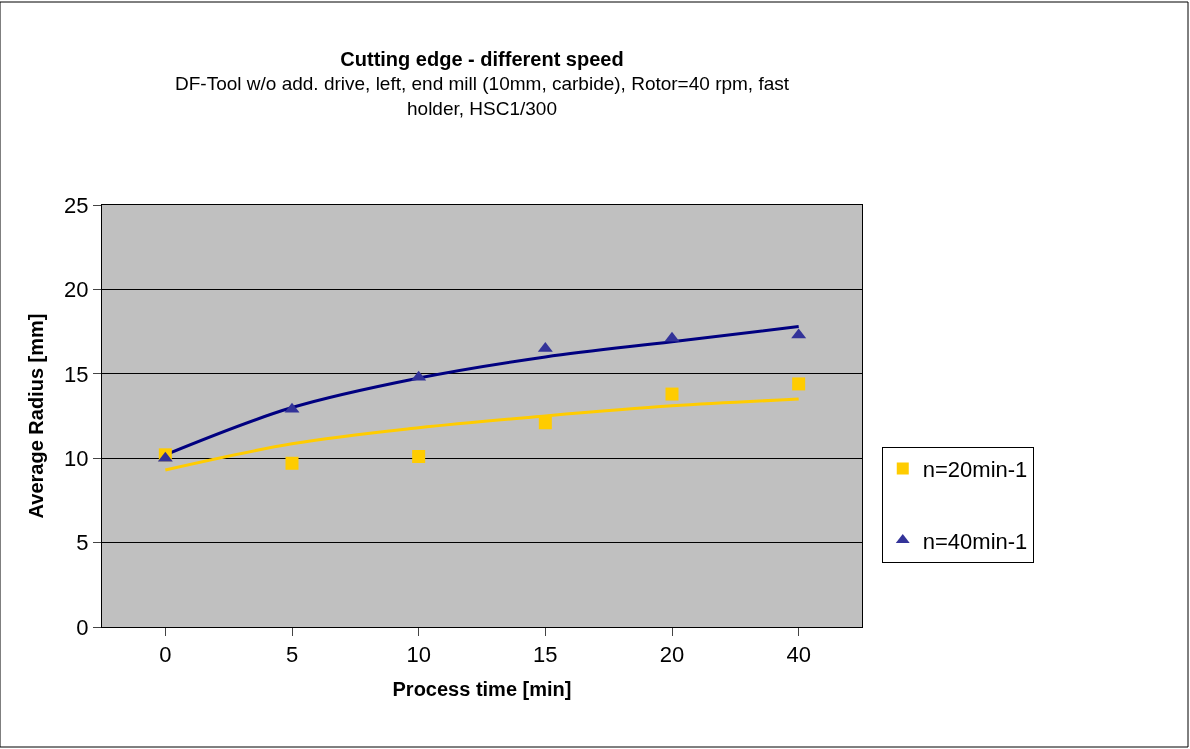 The image size is (1190, 749). Describe the element at coordinates (76, 458) in the screenshot. I see `y-tick-label: 10` at that location.